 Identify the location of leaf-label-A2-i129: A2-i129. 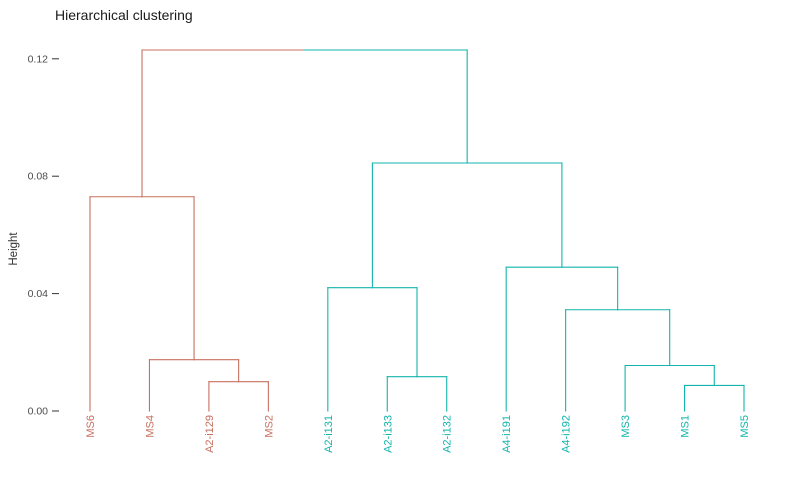
(210, 434).